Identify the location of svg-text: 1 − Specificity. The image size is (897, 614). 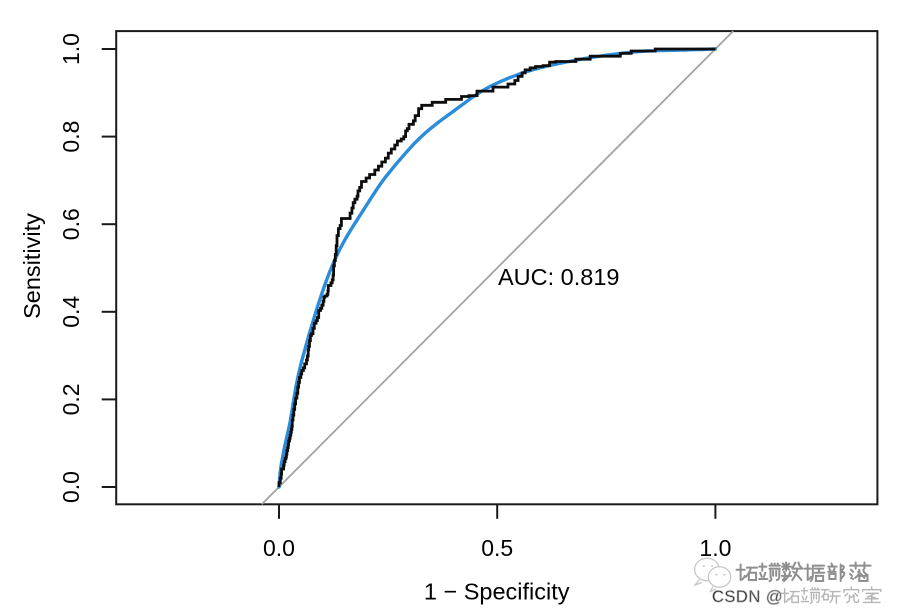
(497, 592).